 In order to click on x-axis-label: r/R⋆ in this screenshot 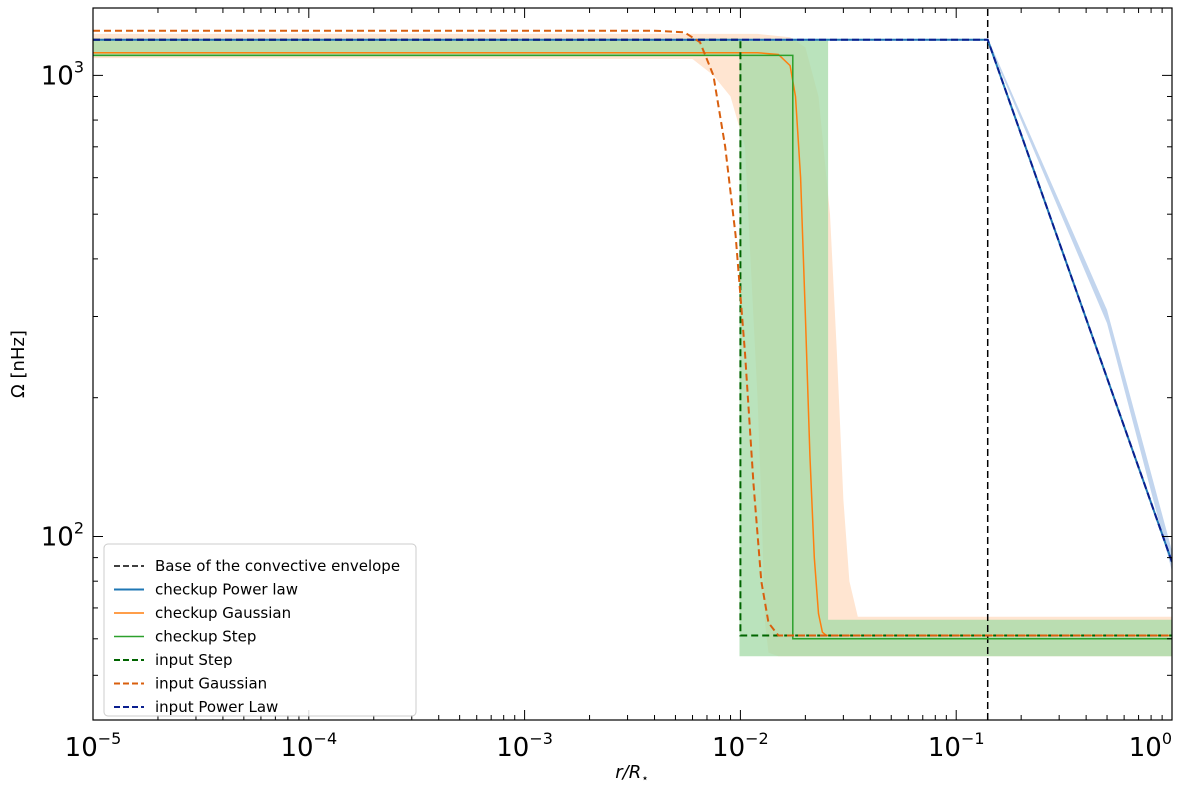, I will do `click(632, 773)`.